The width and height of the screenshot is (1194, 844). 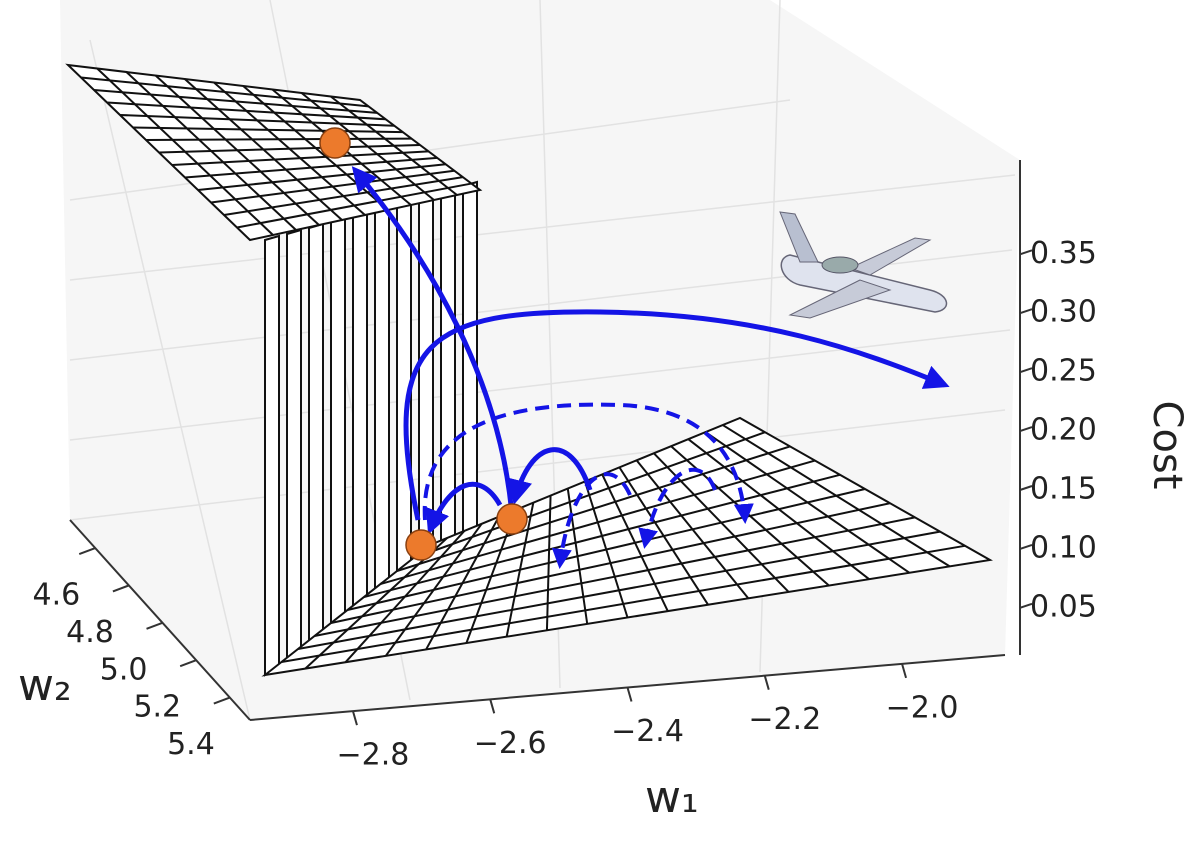 I want to click on x-axis-label: w₁, so click(x=672, y=797).